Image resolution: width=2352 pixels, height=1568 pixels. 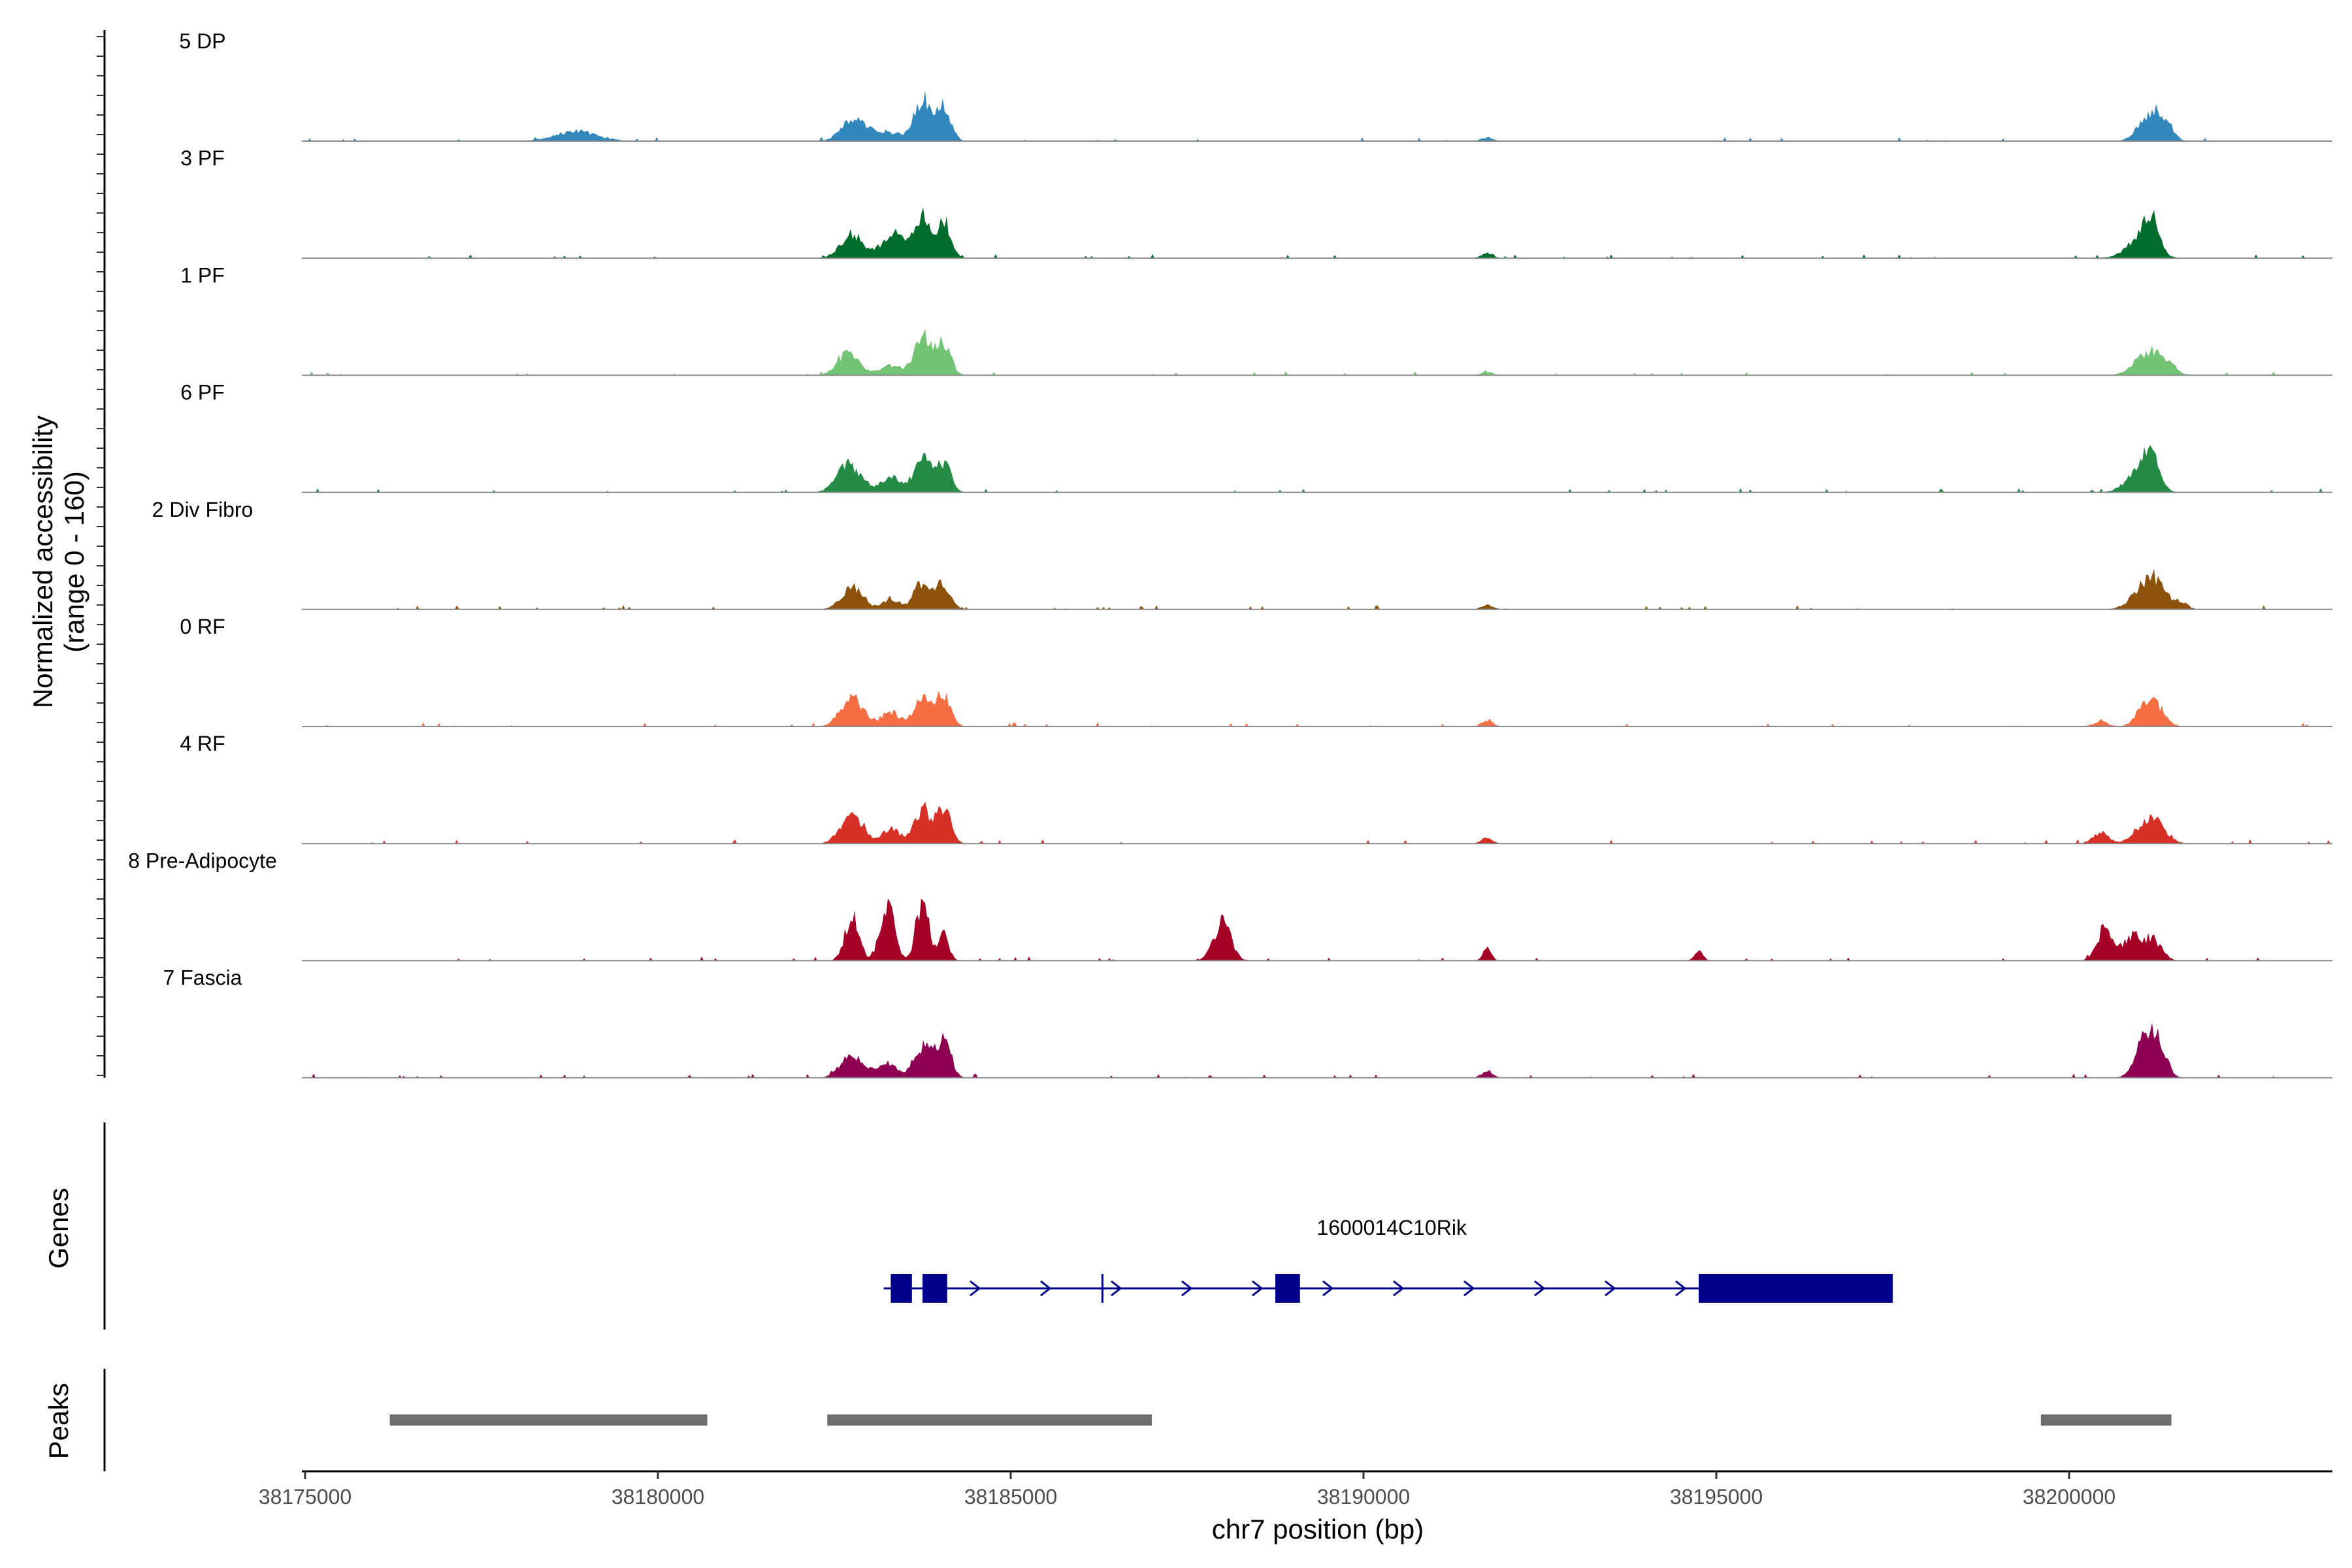 What do you see at coordinates (58, 1228) in the screenshot?
I see `genes-track-label: Genes` at bounding box center [58, 1228].